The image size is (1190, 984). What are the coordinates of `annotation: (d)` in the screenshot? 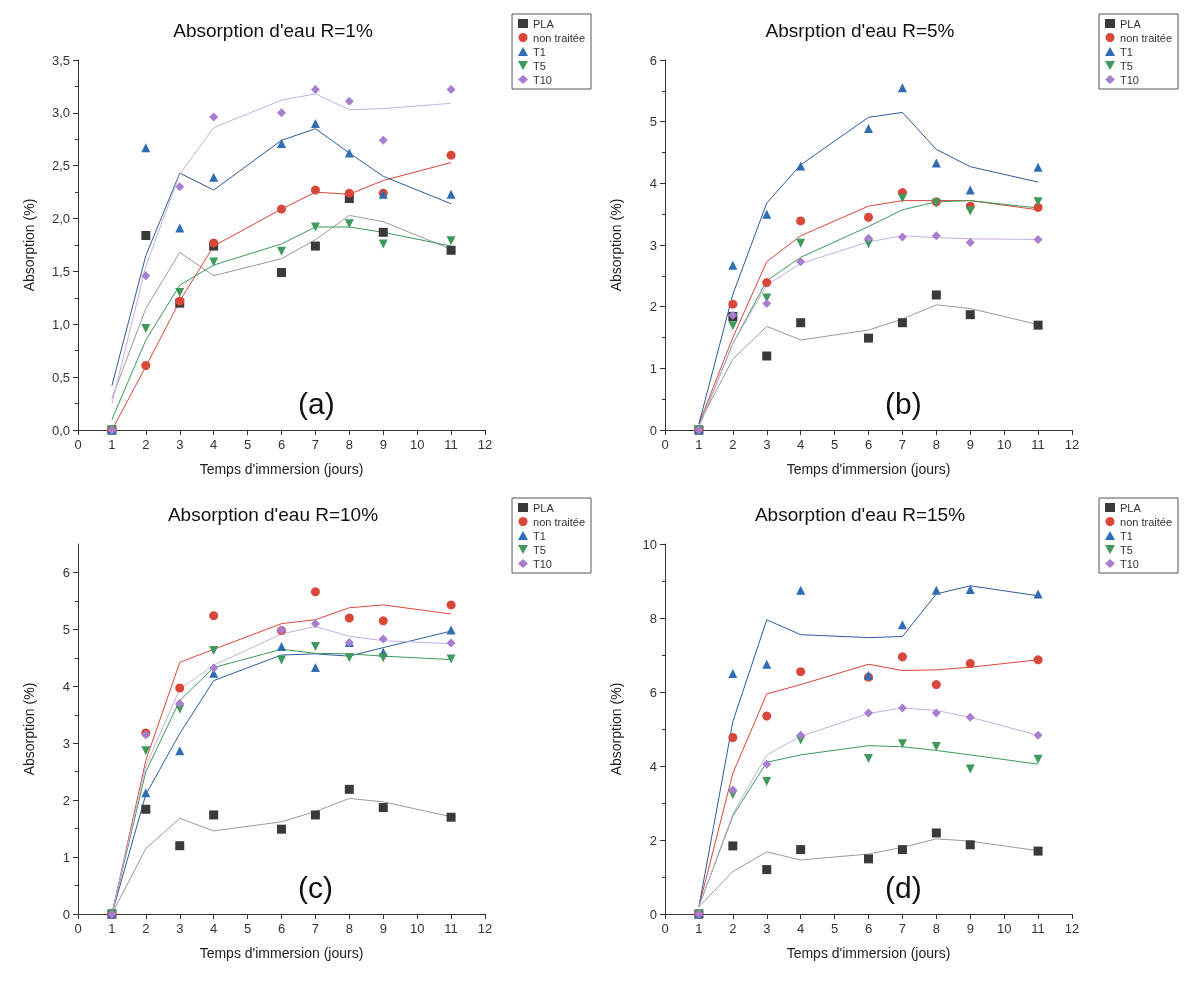 It's located at (903, 887).